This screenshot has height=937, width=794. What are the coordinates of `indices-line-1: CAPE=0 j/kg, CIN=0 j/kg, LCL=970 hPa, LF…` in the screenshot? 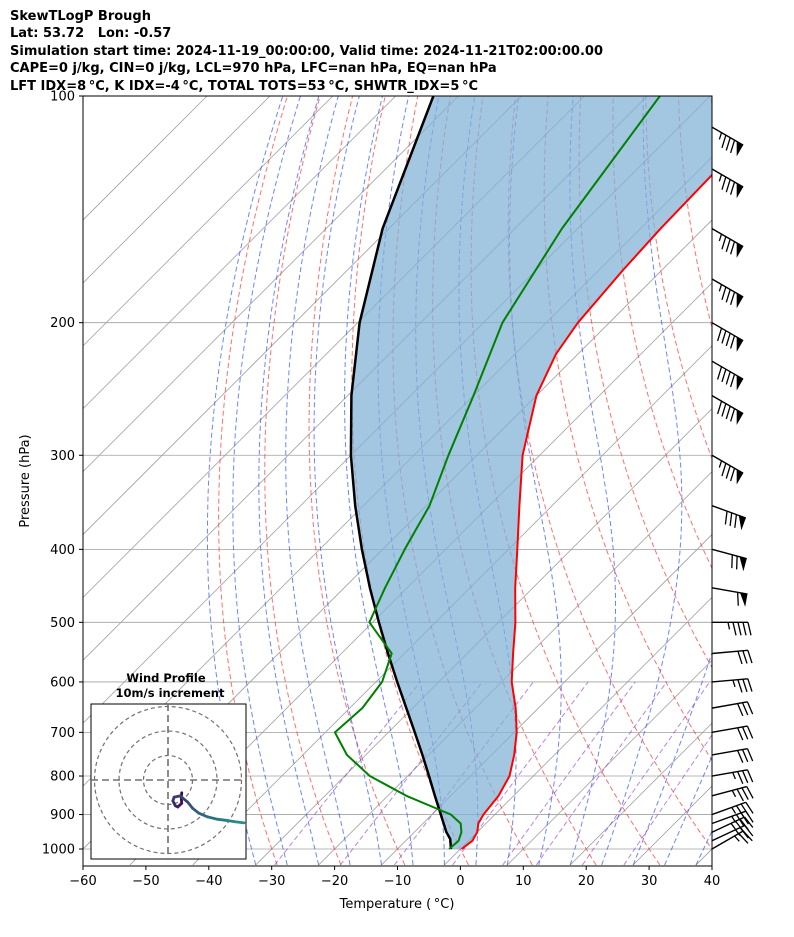 It's located at (253, 69).